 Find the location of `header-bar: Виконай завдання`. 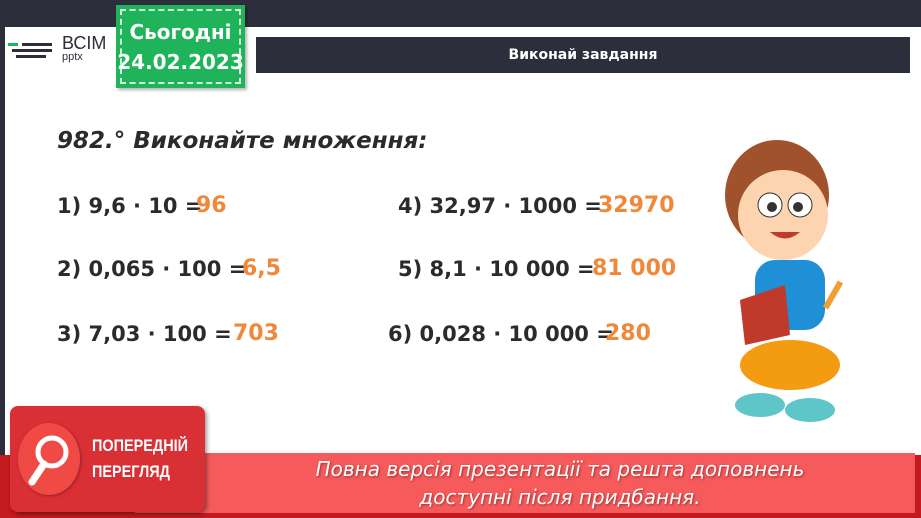

header-bar: Виконай завдання is located at coordinates (583, 55).